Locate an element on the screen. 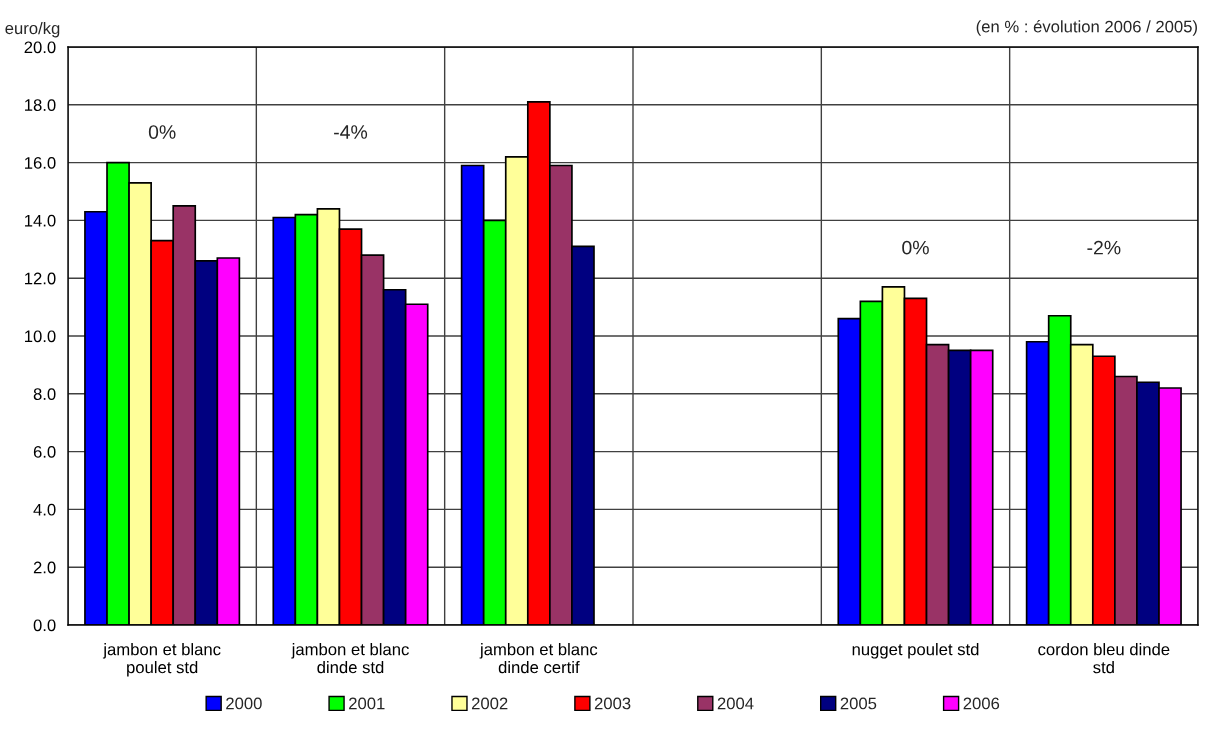 This screenshot has height=735, width=1206. legend-label: 2005 is located at coordinates (858, 703).